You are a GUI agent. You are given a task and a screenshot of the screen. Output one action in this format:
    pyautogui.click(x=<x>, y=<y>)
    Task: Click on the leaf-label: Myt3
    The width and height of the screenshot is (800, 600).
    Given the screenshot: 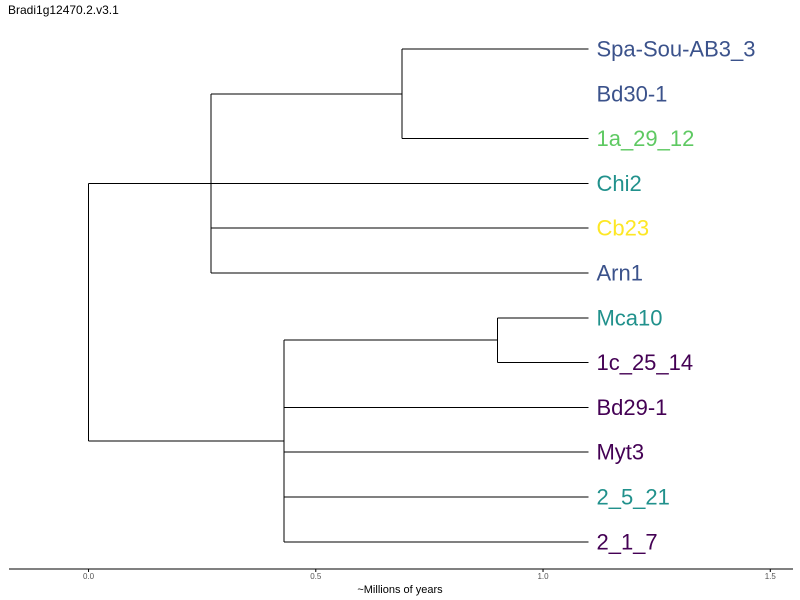 What is the action you would take?
    pyautogui.click(x=620, y=452)
    